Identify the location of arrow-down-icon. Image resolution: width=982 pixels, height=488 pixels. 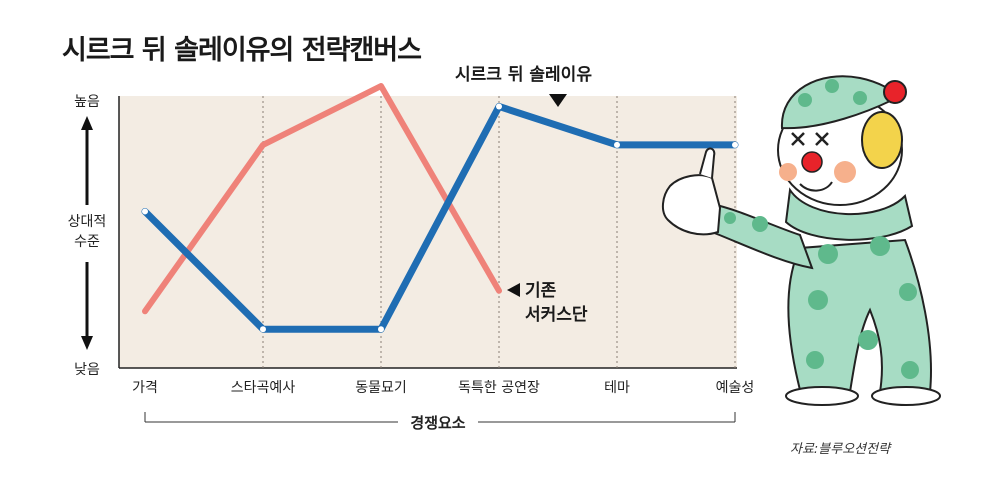
(87, 306).